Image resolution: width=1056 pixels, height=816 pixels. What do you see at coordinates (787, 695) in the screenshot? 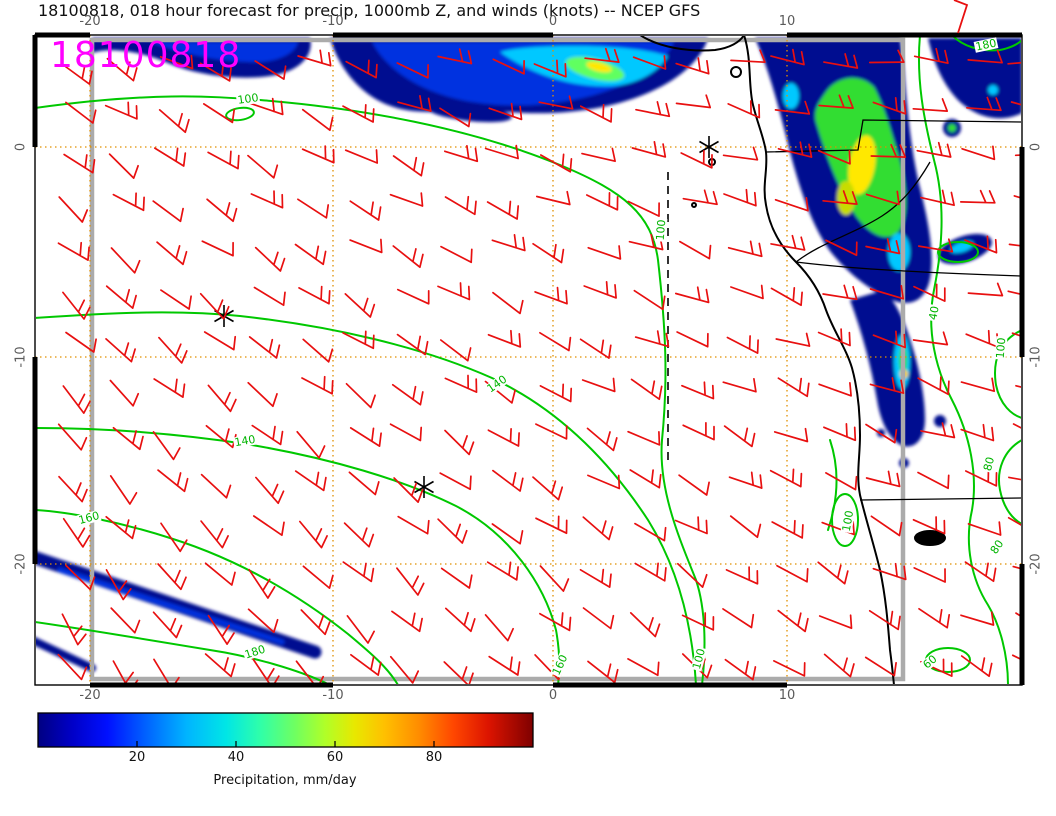
I see `x-axis-tick-bottom: 10` at bounding box center [787, 695].